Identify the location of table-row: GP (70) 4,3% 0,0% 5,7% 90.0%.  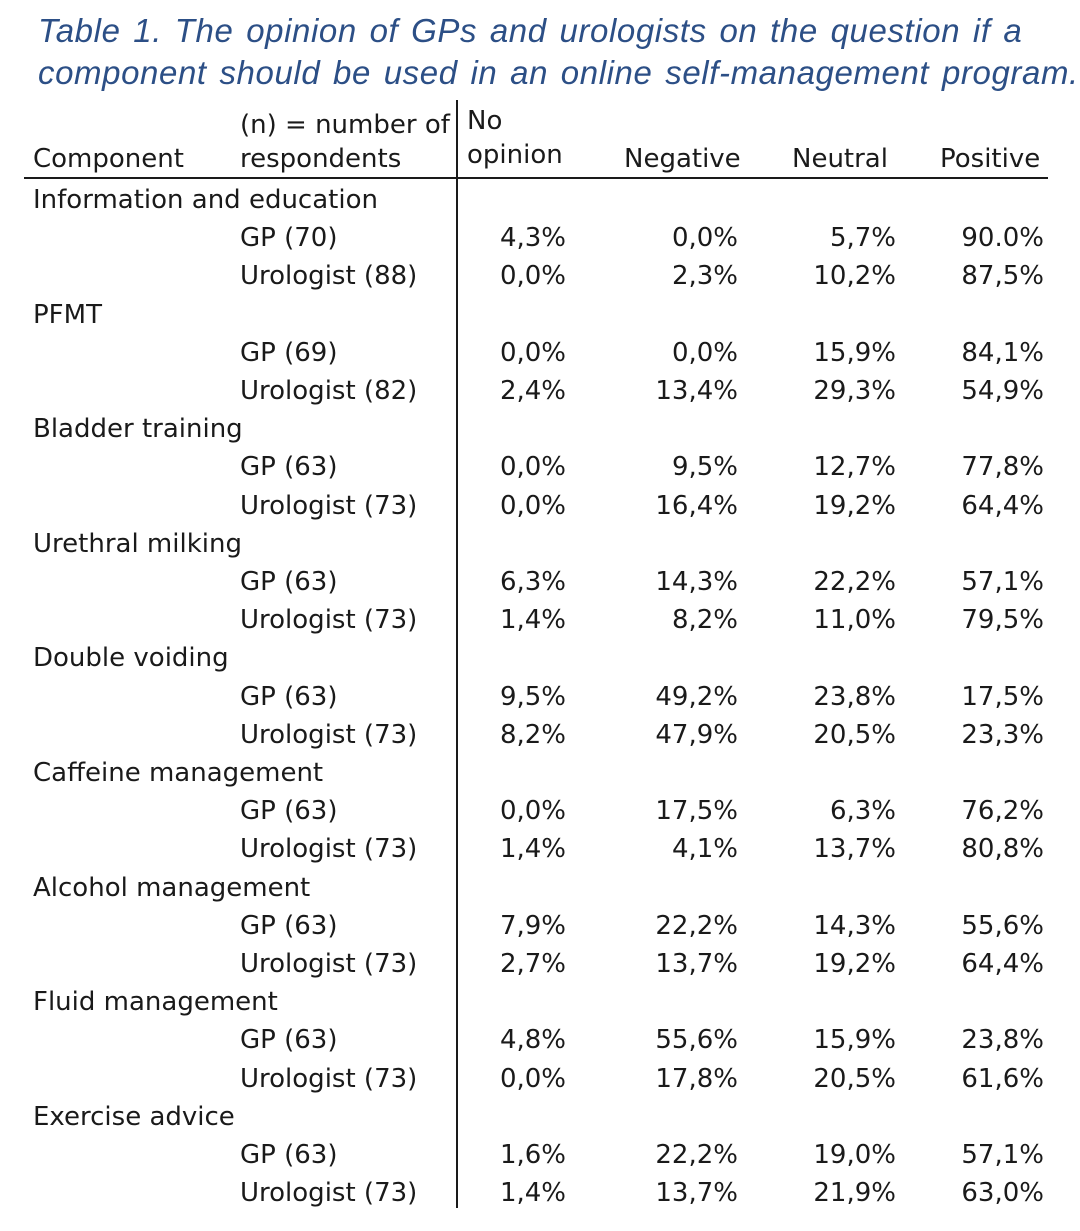
(540, 238).